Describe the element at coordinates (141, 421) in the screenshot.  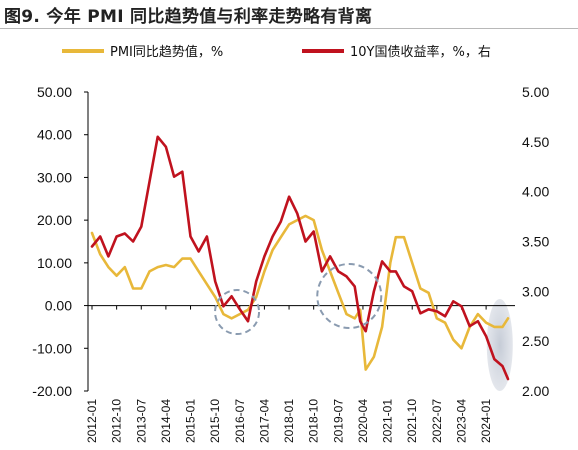
I see `x-tick-label: 2013-07` at that location.